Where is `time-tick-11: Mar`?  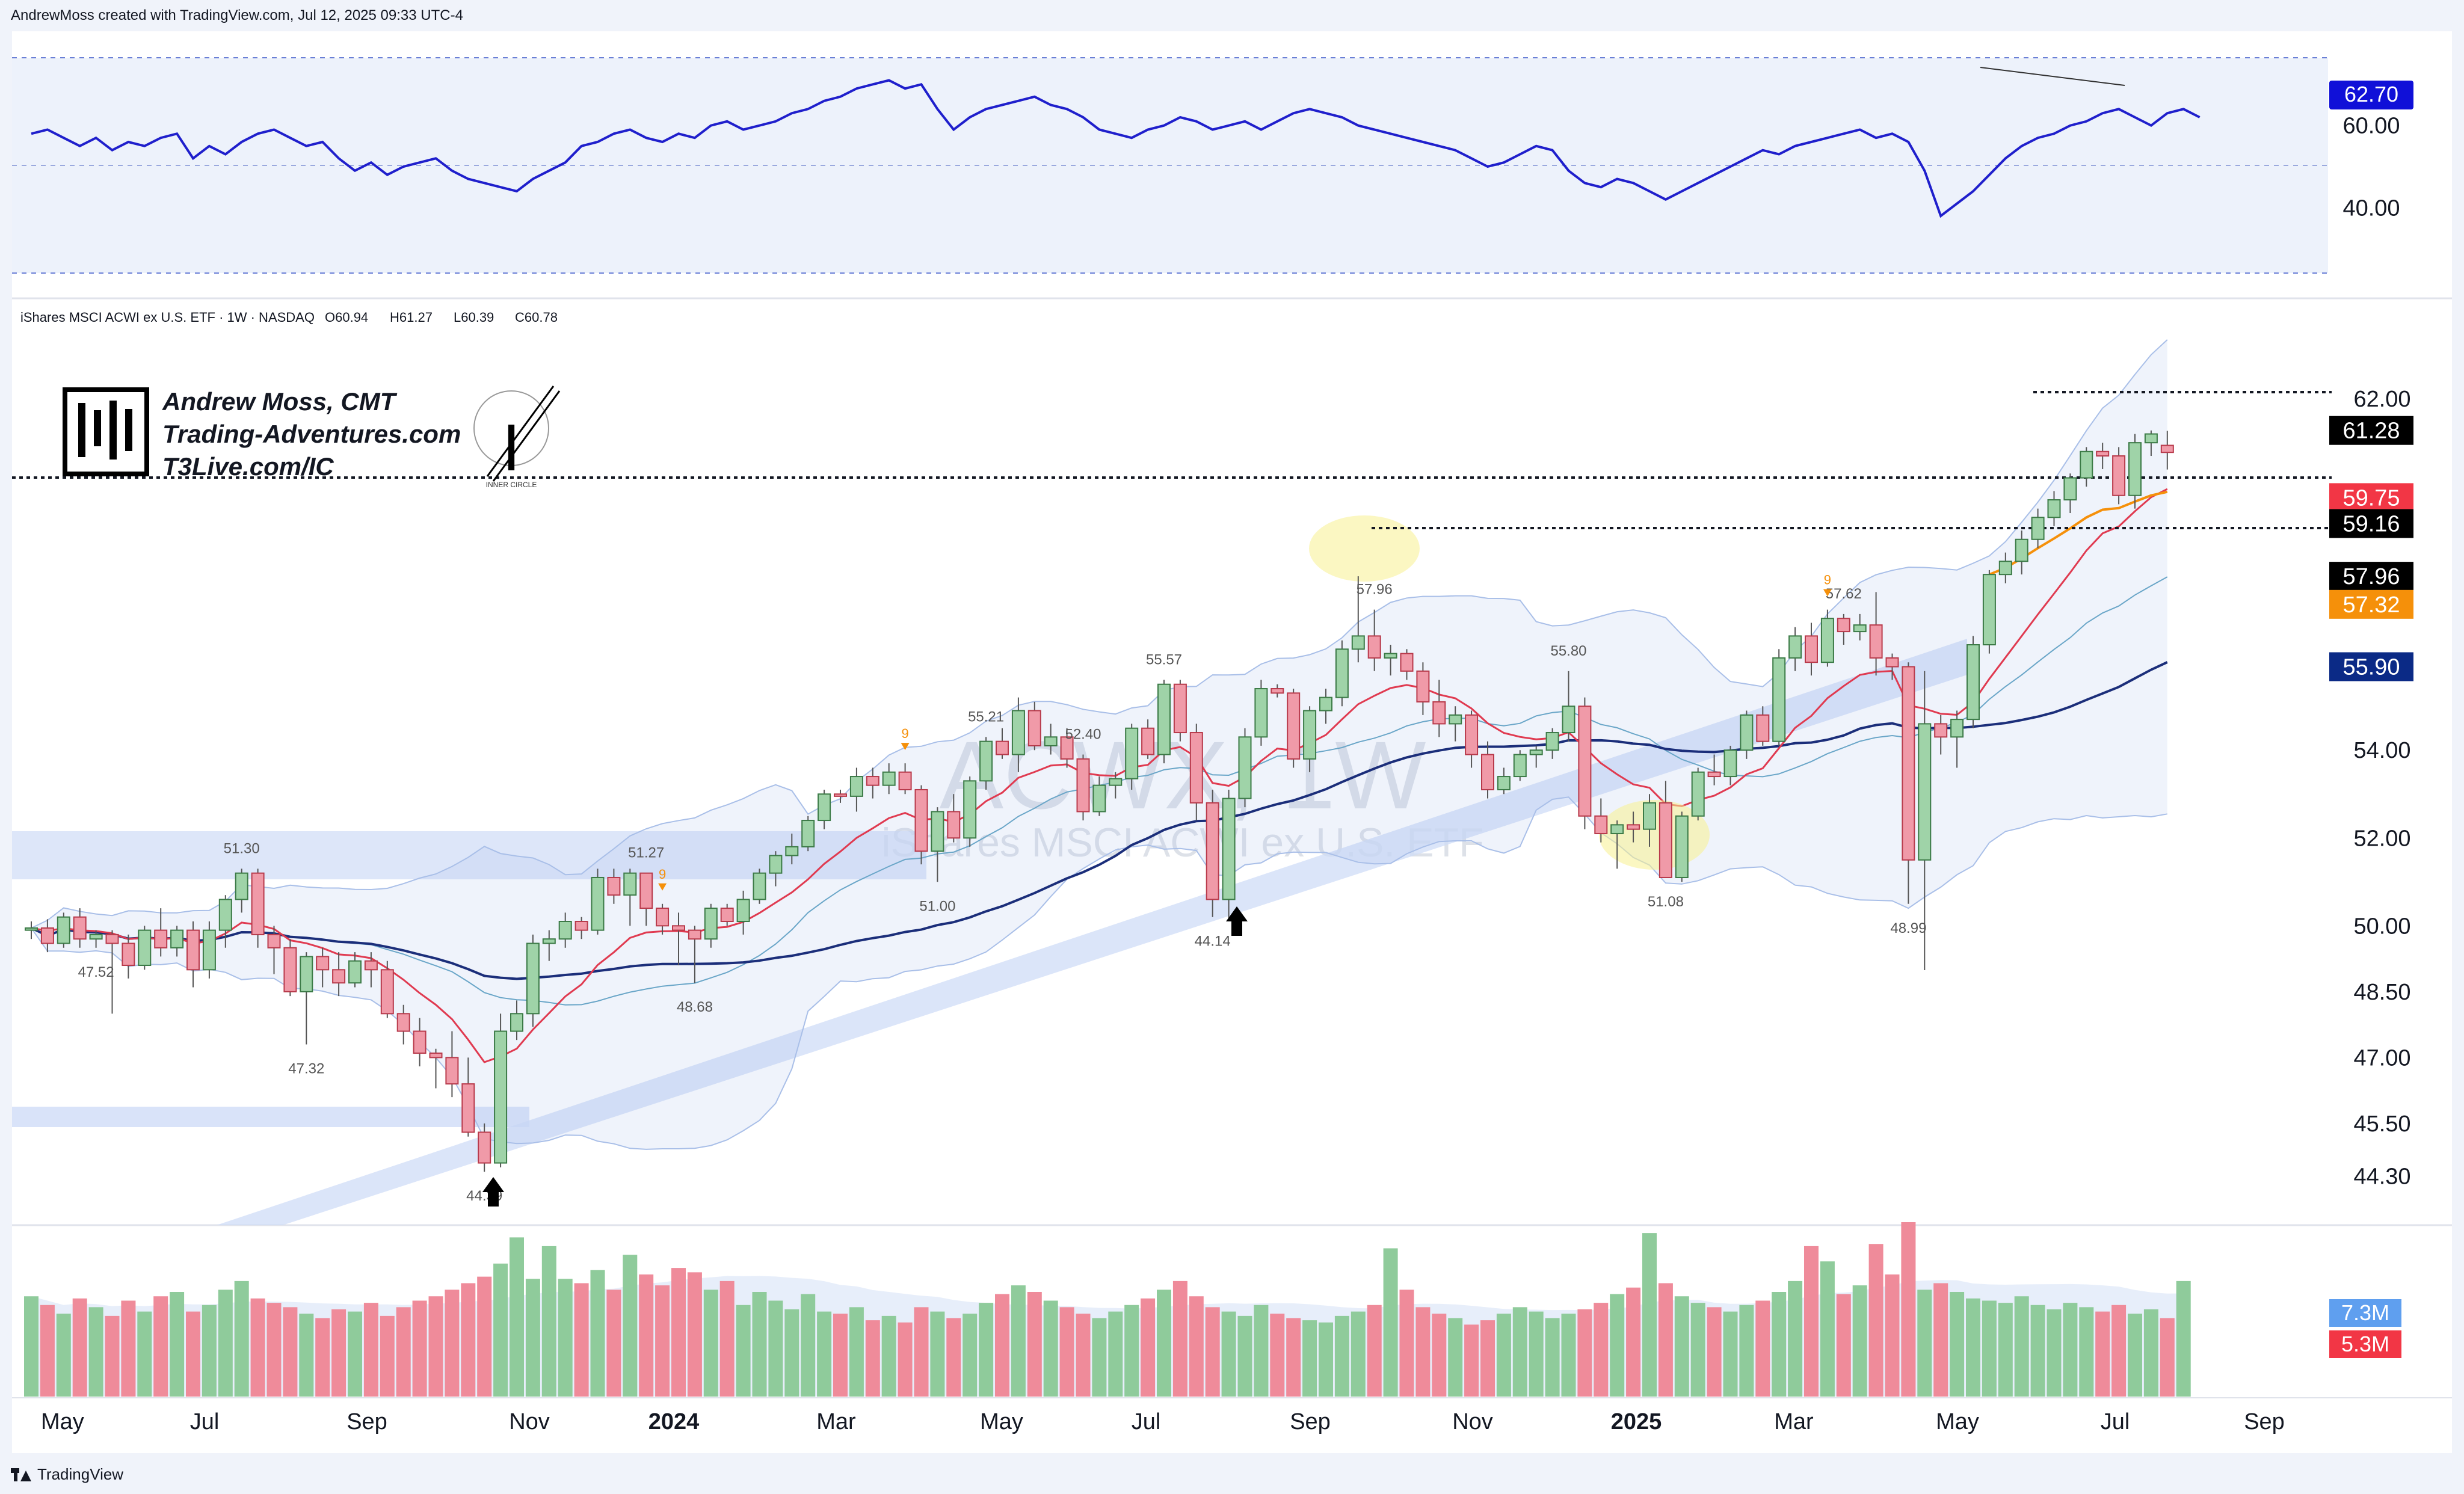 time-tick-11: Mar is located at coordinates (1794, 1422).